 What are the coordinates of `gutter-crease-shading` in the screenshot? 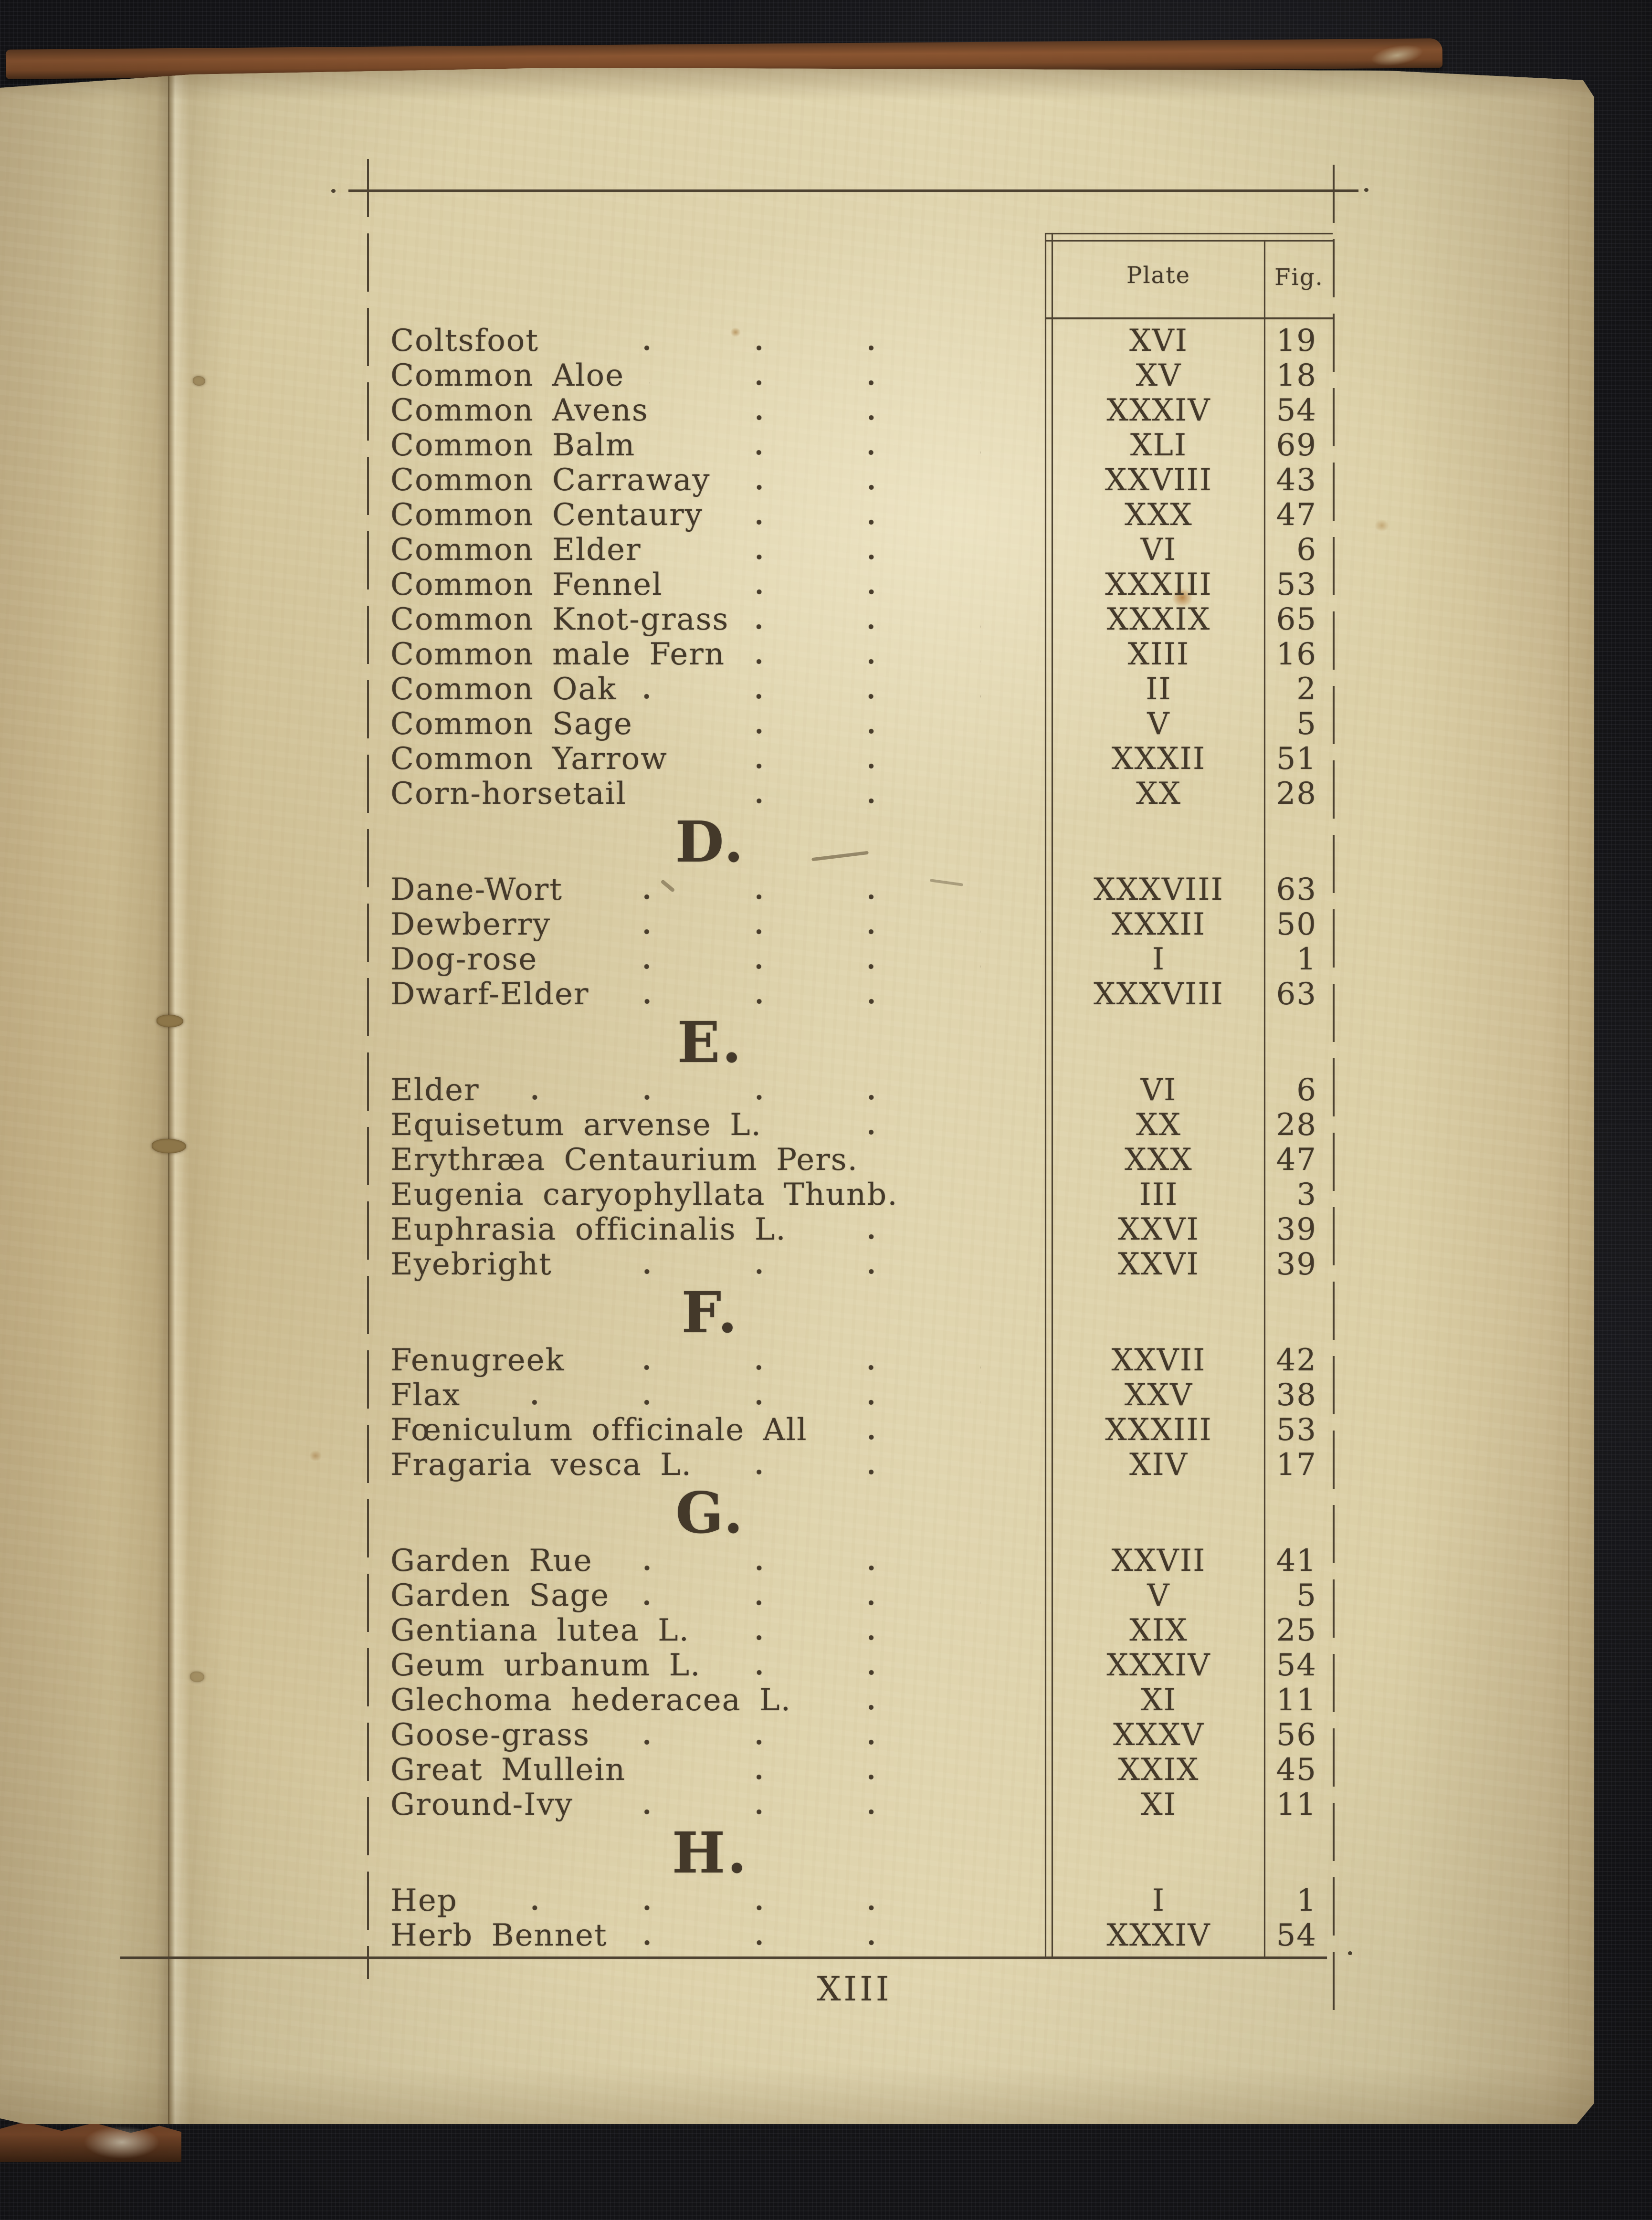 It's located at (170, 1095).